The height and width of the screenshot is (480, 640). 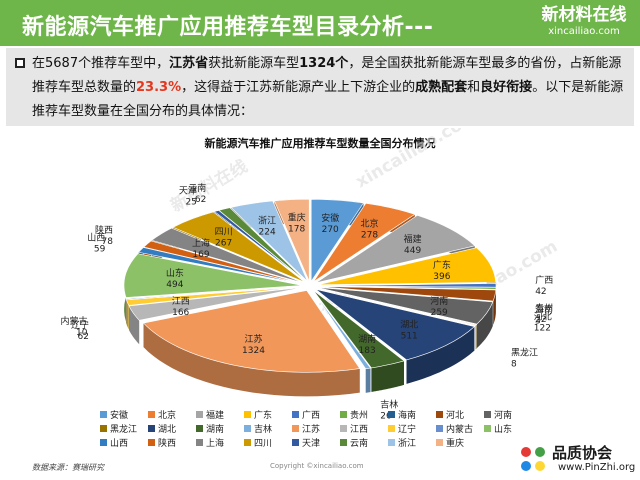 I want to click on pie-slice-福建, so click(x=395, y=249).